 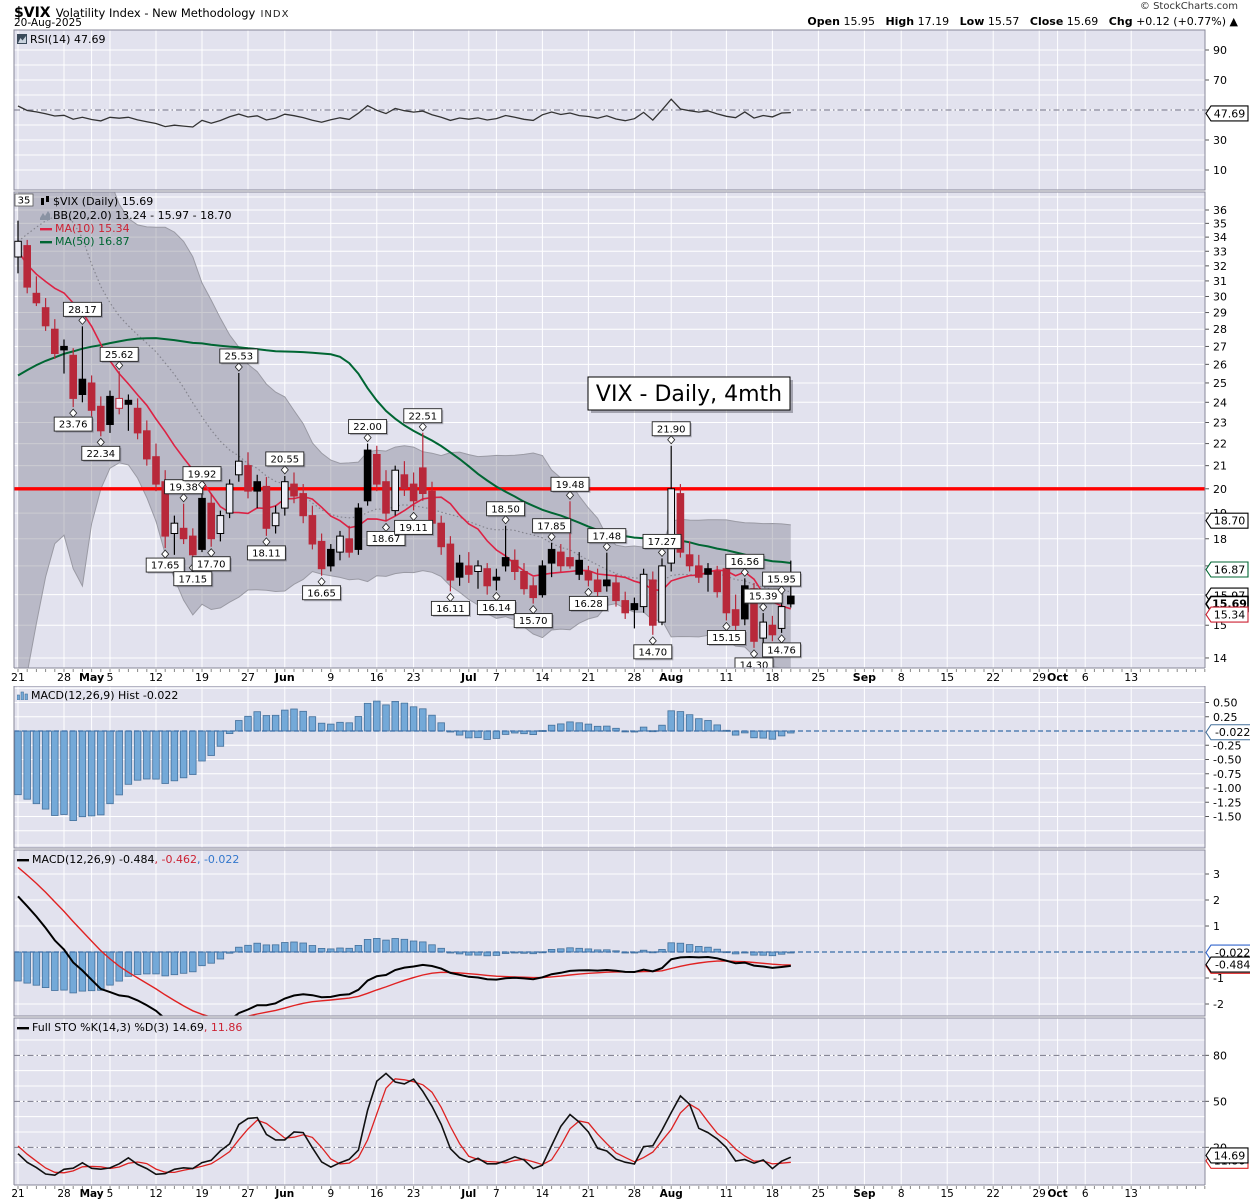 I want to click on axis-value-text: 18.70, so click(x=1230, y=520).